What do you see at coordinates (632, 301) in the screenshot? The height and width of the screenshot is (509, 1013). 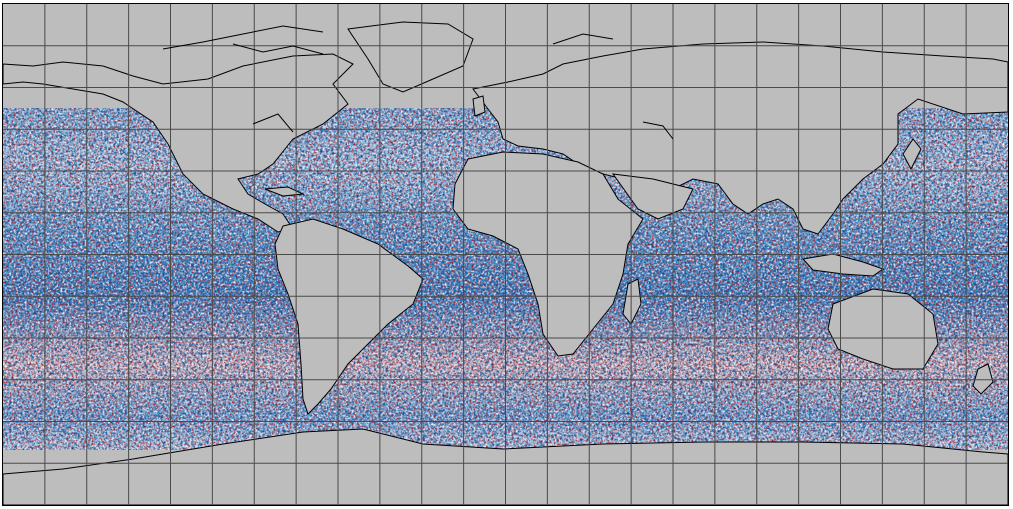 I see `madagascar` at bounding box center [632, 301].